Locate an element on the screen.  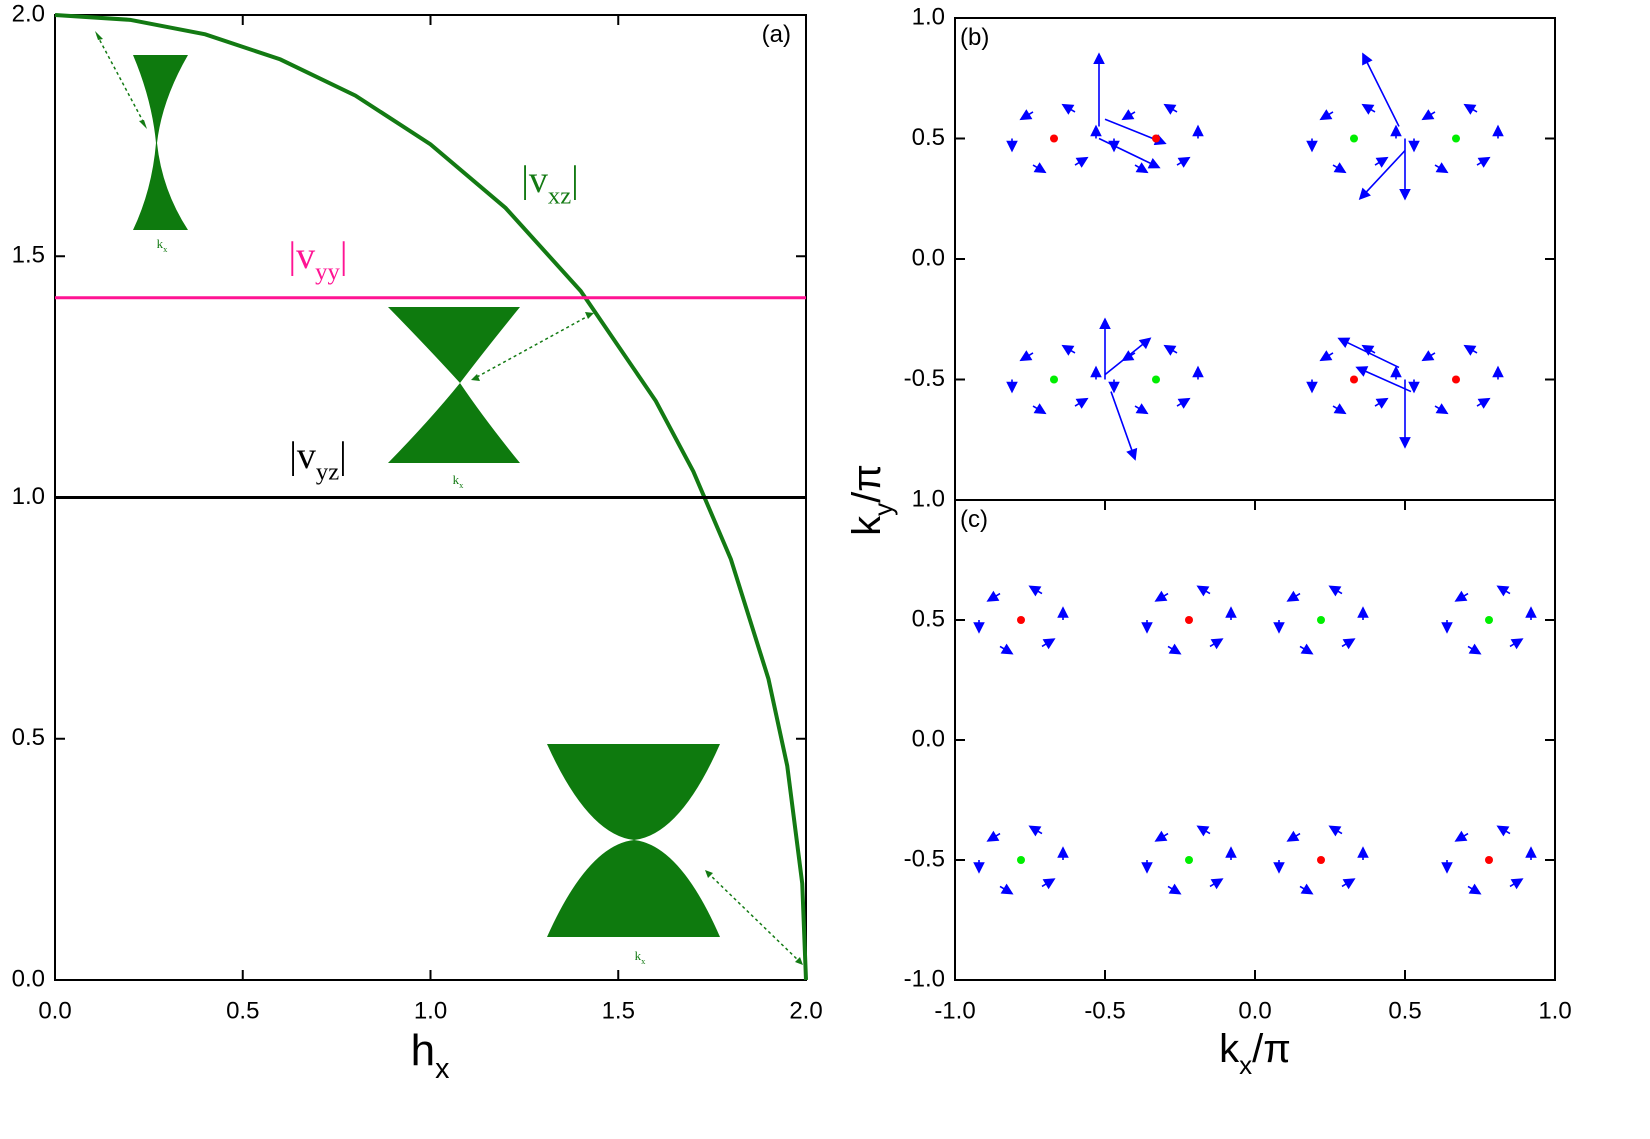
series-label: |vyy| is located at coordinates (318, 260).